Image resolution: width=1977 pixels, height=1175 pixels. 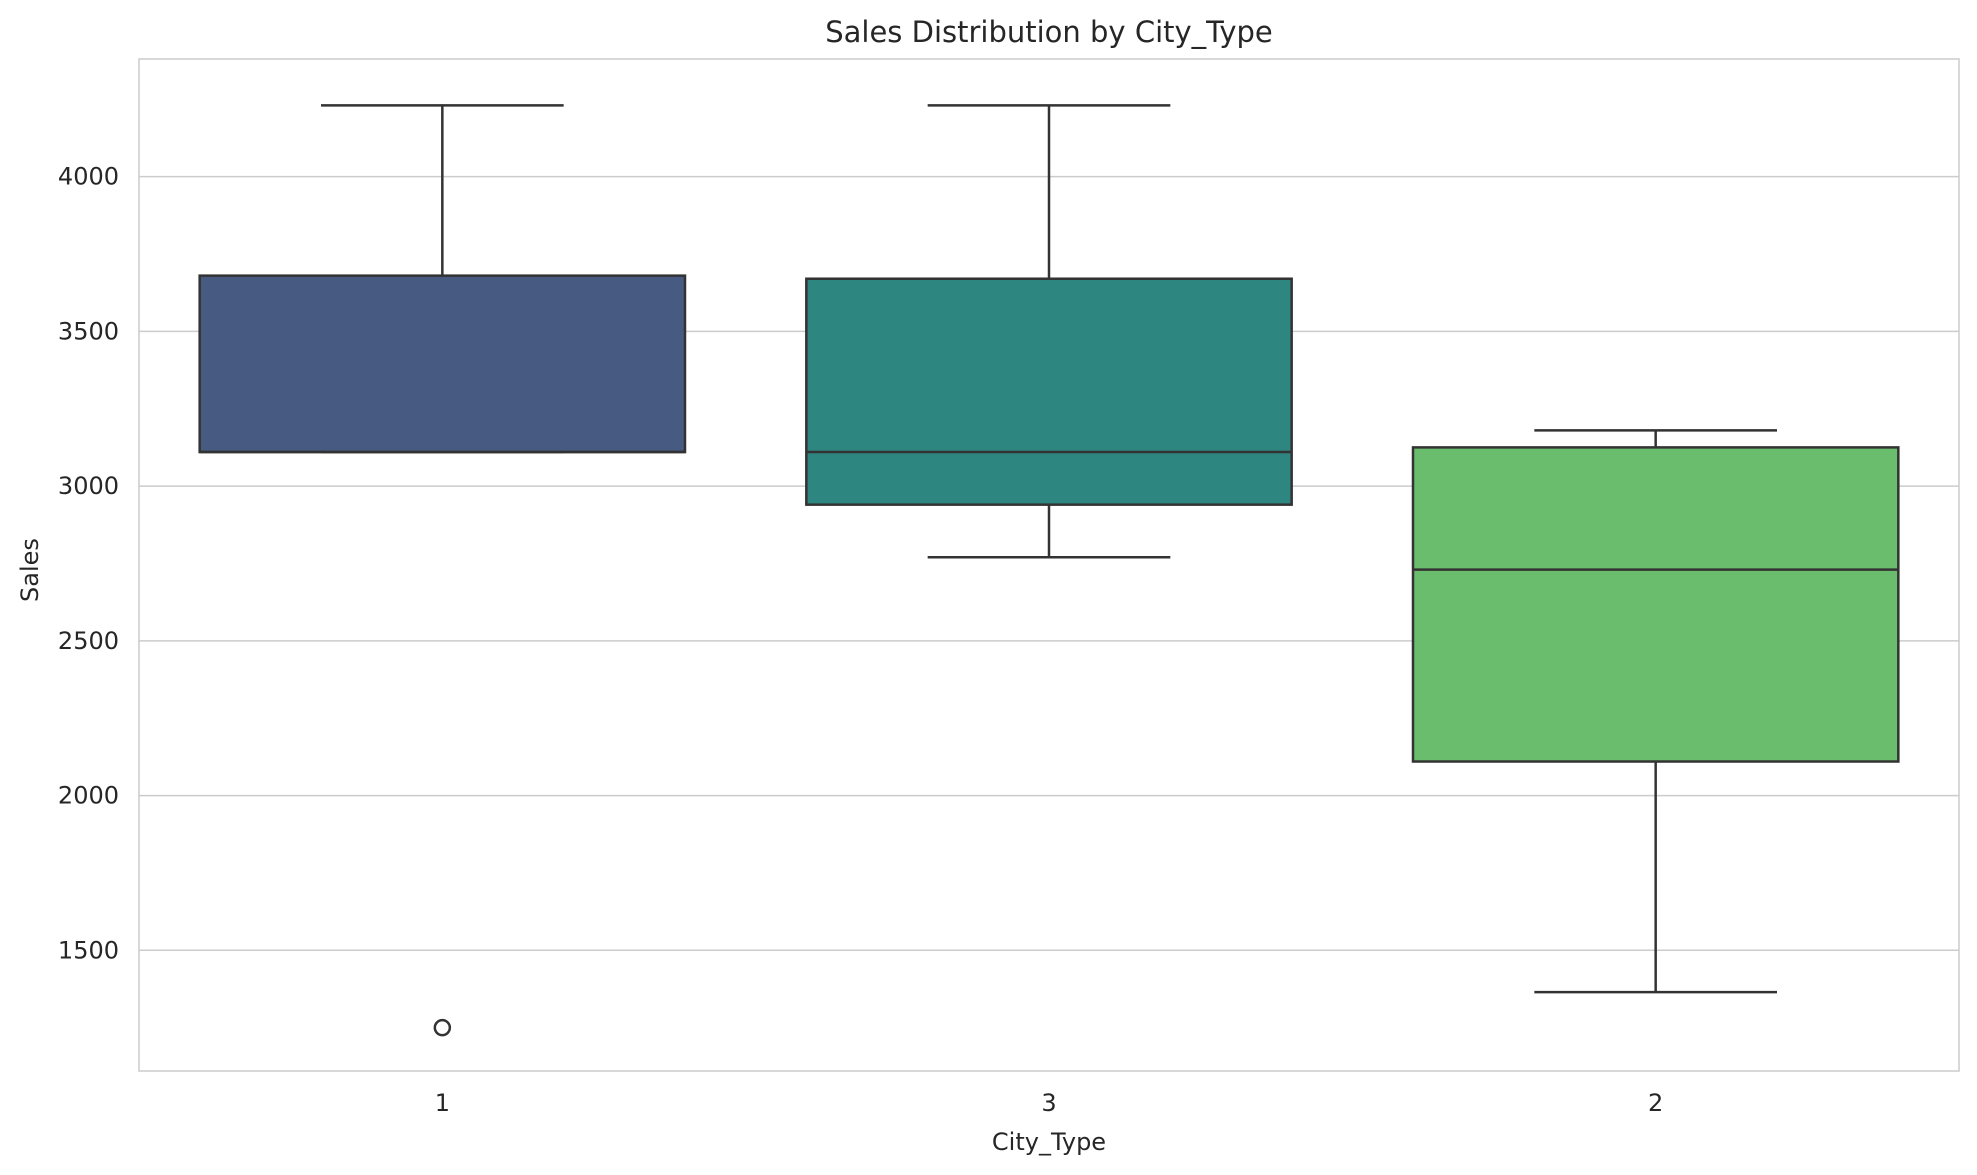 What do you see at coordinates (1049, 1142) in the screenshot?
I see `x-axis-label: City_Type` at bounding box center [1049, 1142].